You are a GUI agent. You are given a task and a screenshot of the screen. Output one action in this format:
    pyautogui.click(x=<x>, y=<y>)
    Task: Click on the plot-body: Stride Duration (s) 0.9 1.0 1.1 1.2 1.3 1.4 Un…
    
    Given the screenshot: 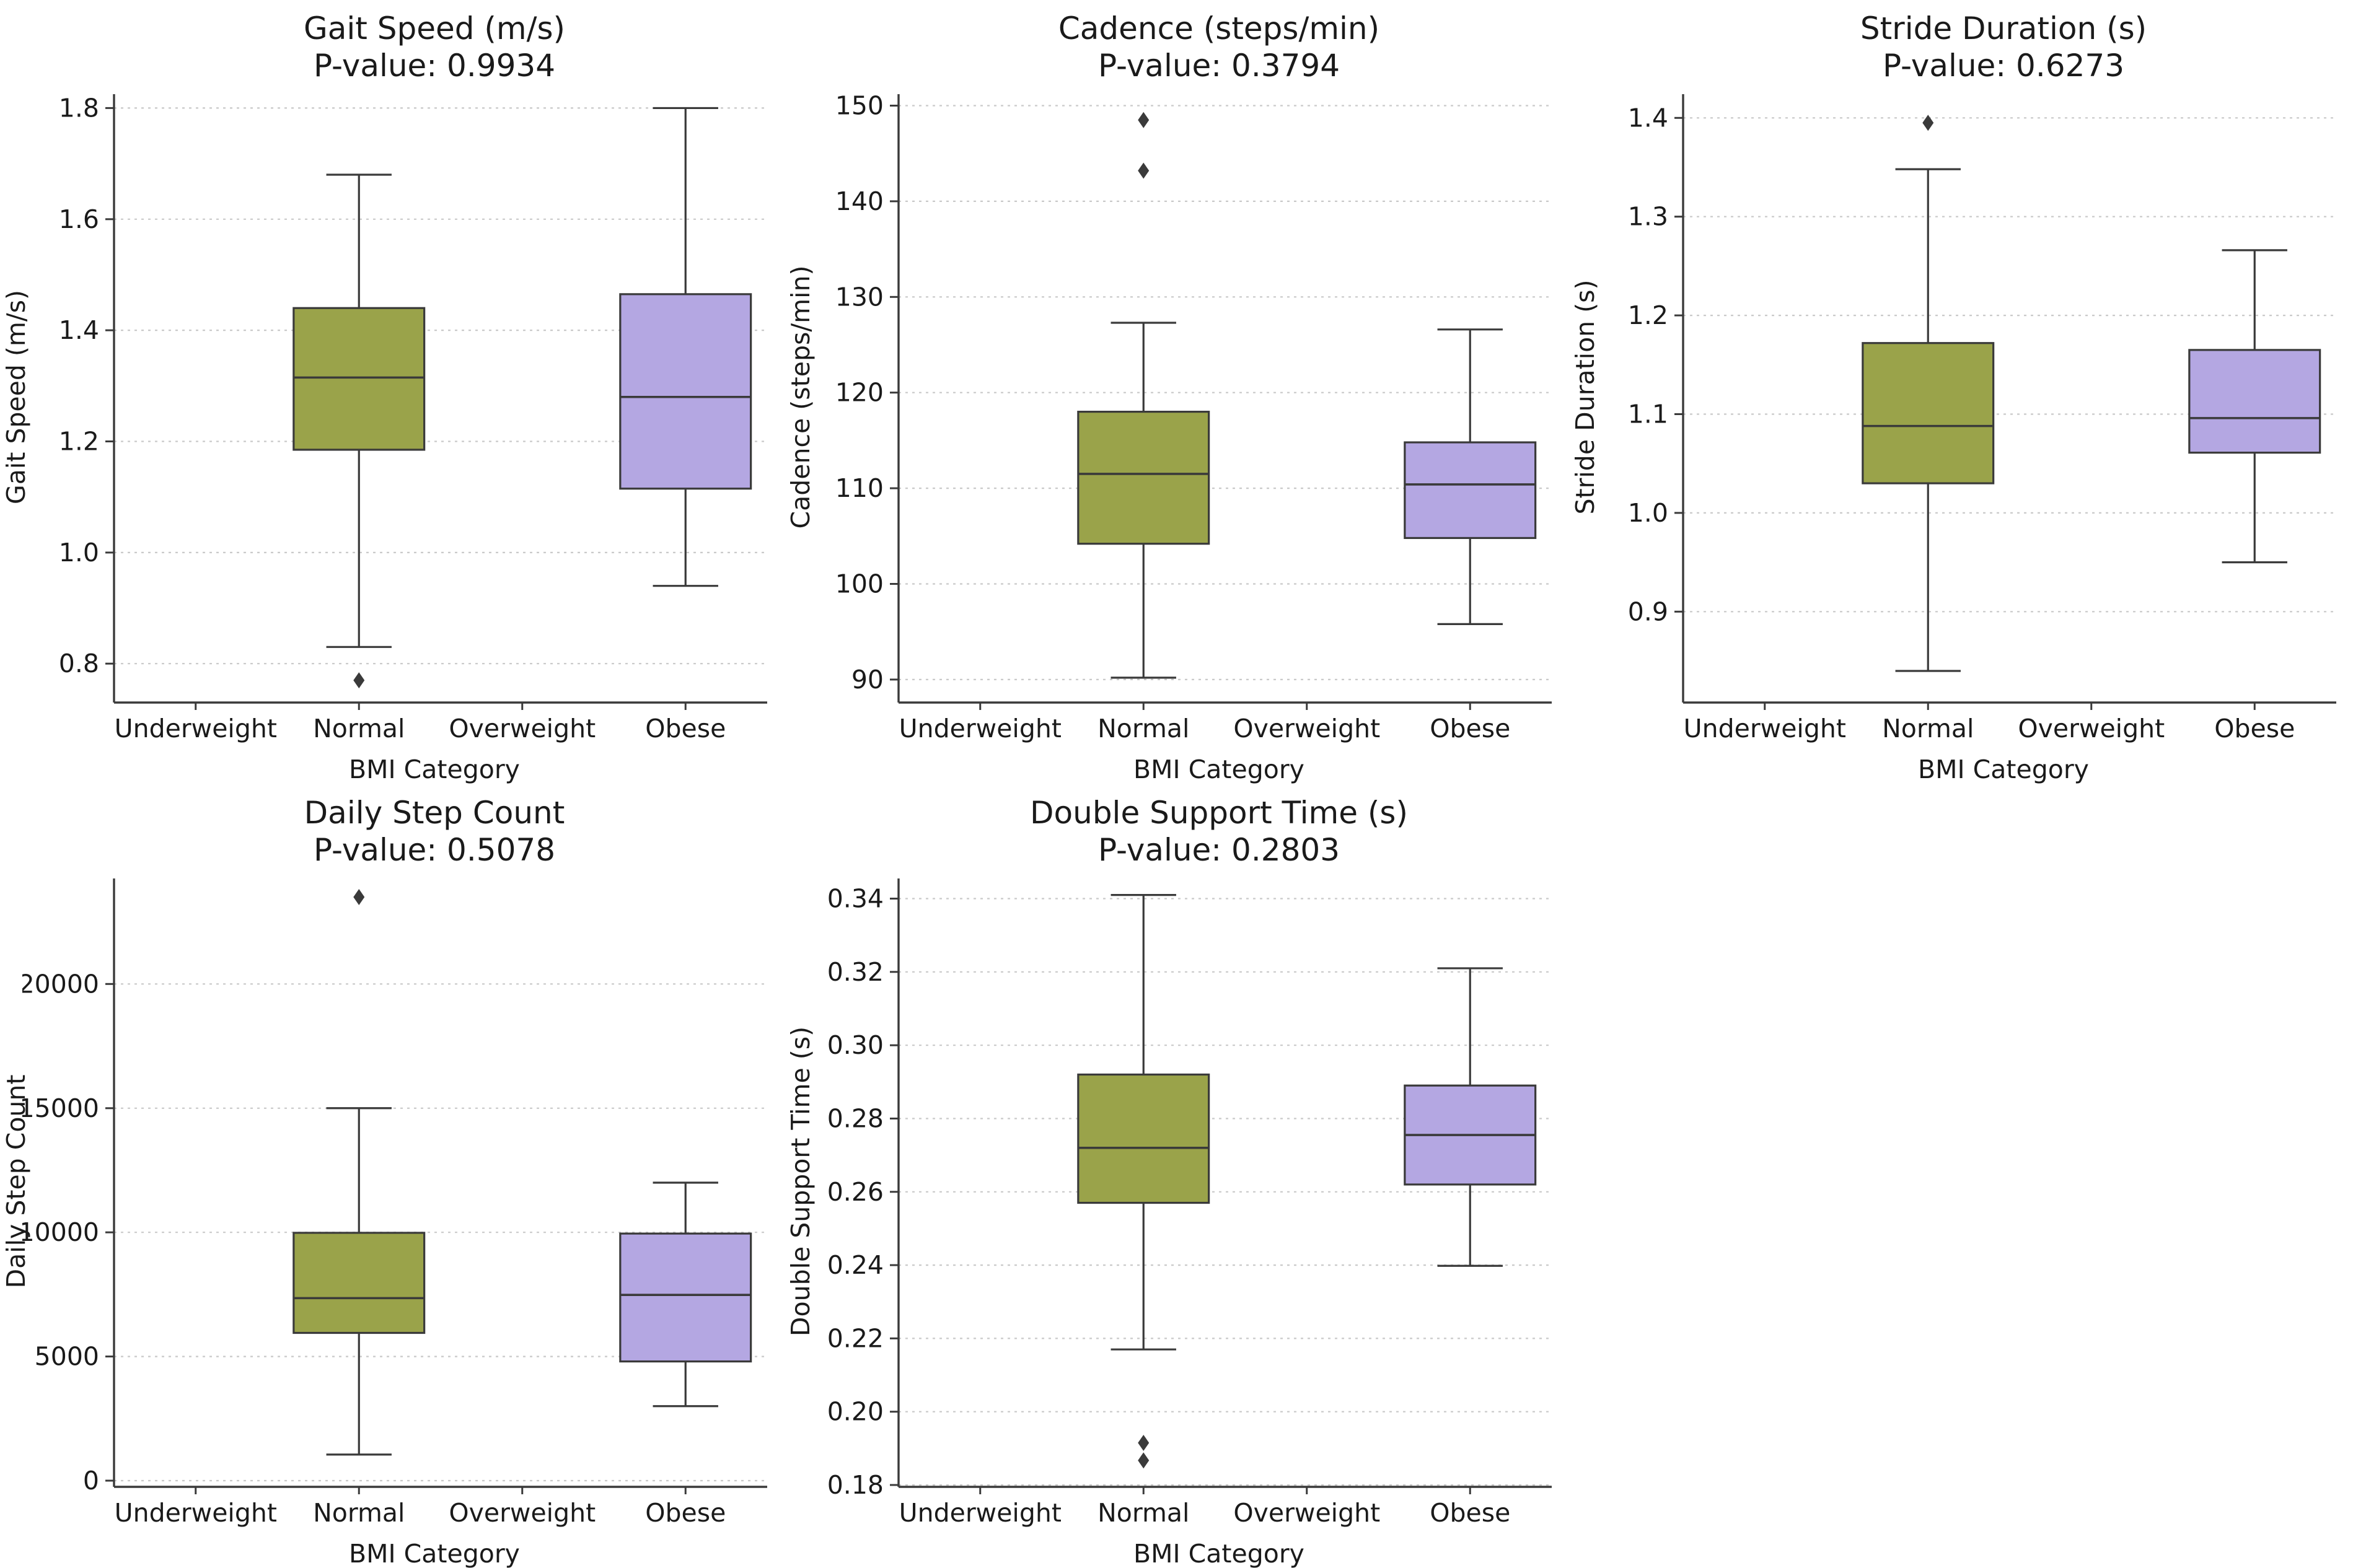 What is the action you would take?
    pyautogui.click(x=1961, y=420)
    